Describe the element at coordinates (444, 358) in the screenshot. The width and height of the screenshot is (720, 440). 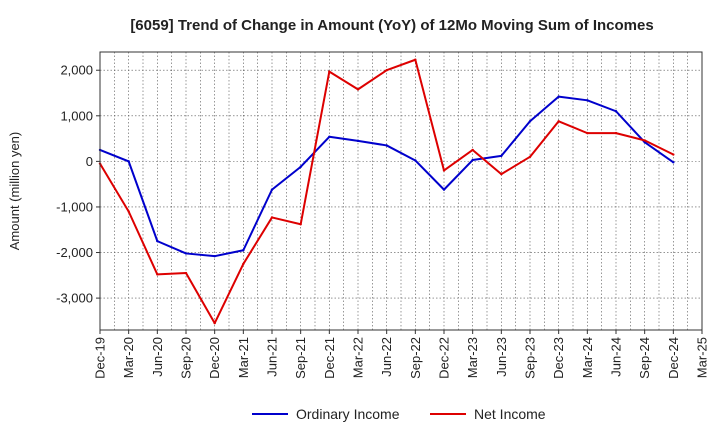
I see `x-tick-label: Dec-22` at that location.